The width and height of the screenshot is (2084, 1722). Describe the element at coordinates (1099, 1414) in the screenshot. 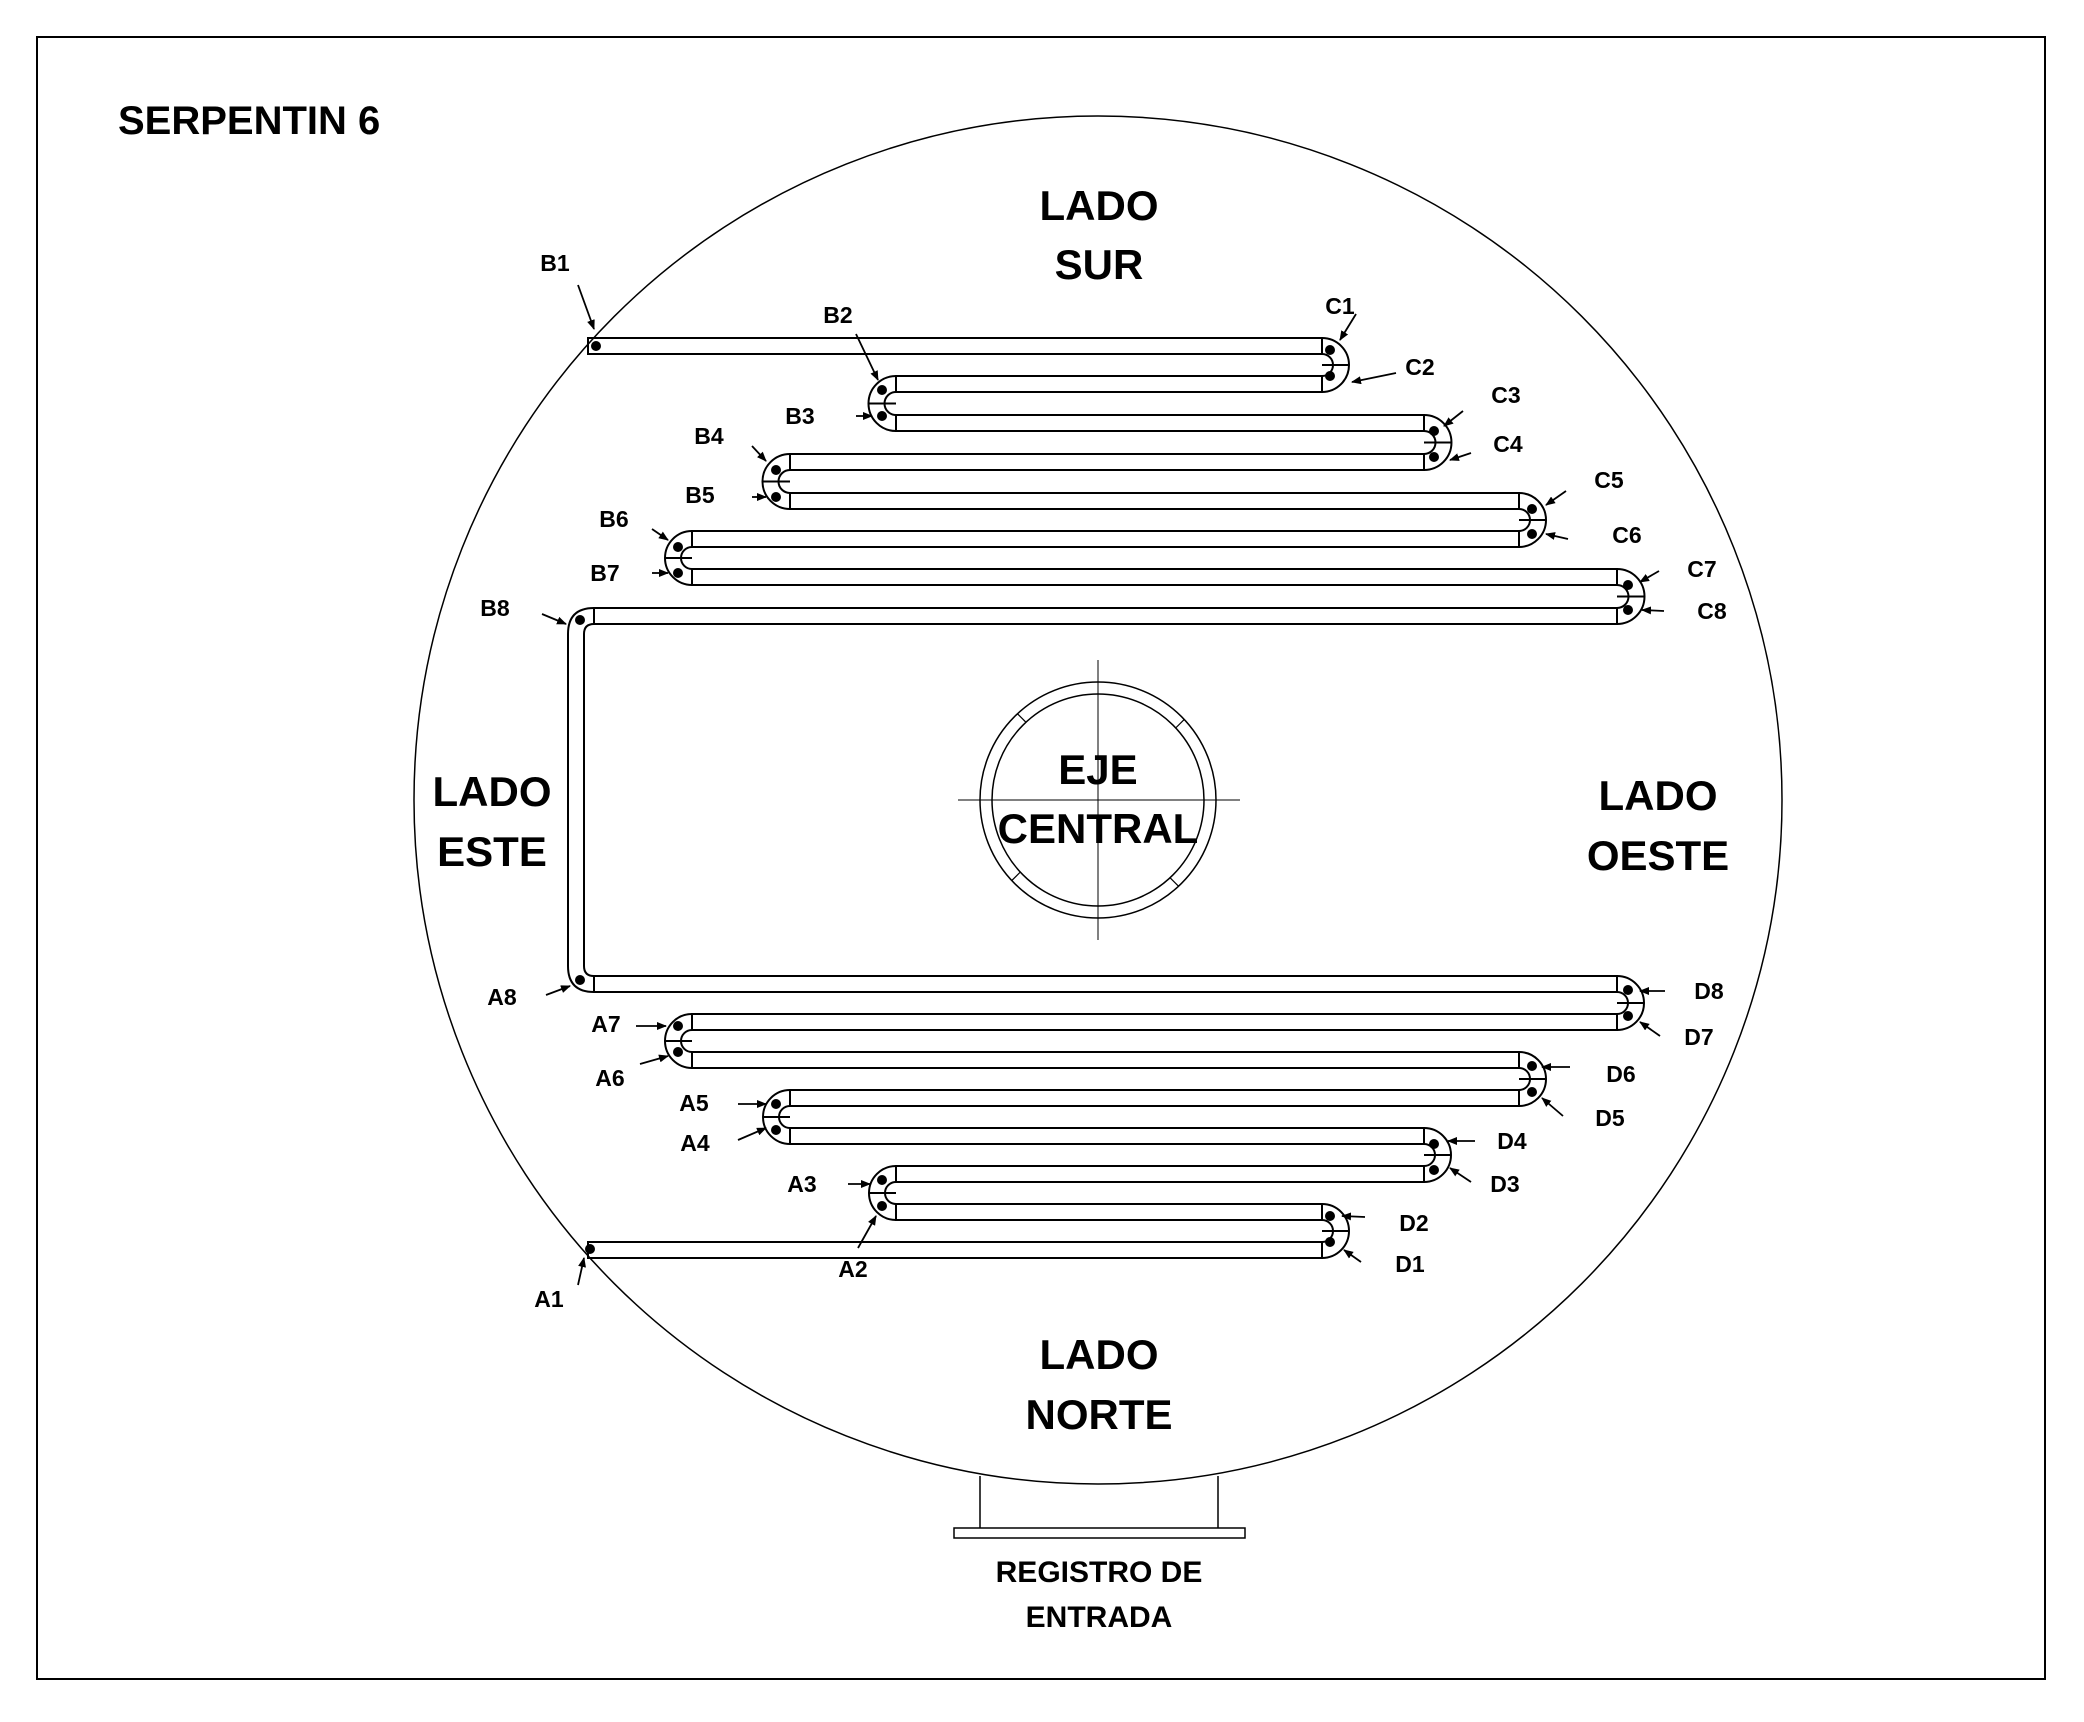

I see `side-label-norte-line2: NORTE` at that location.